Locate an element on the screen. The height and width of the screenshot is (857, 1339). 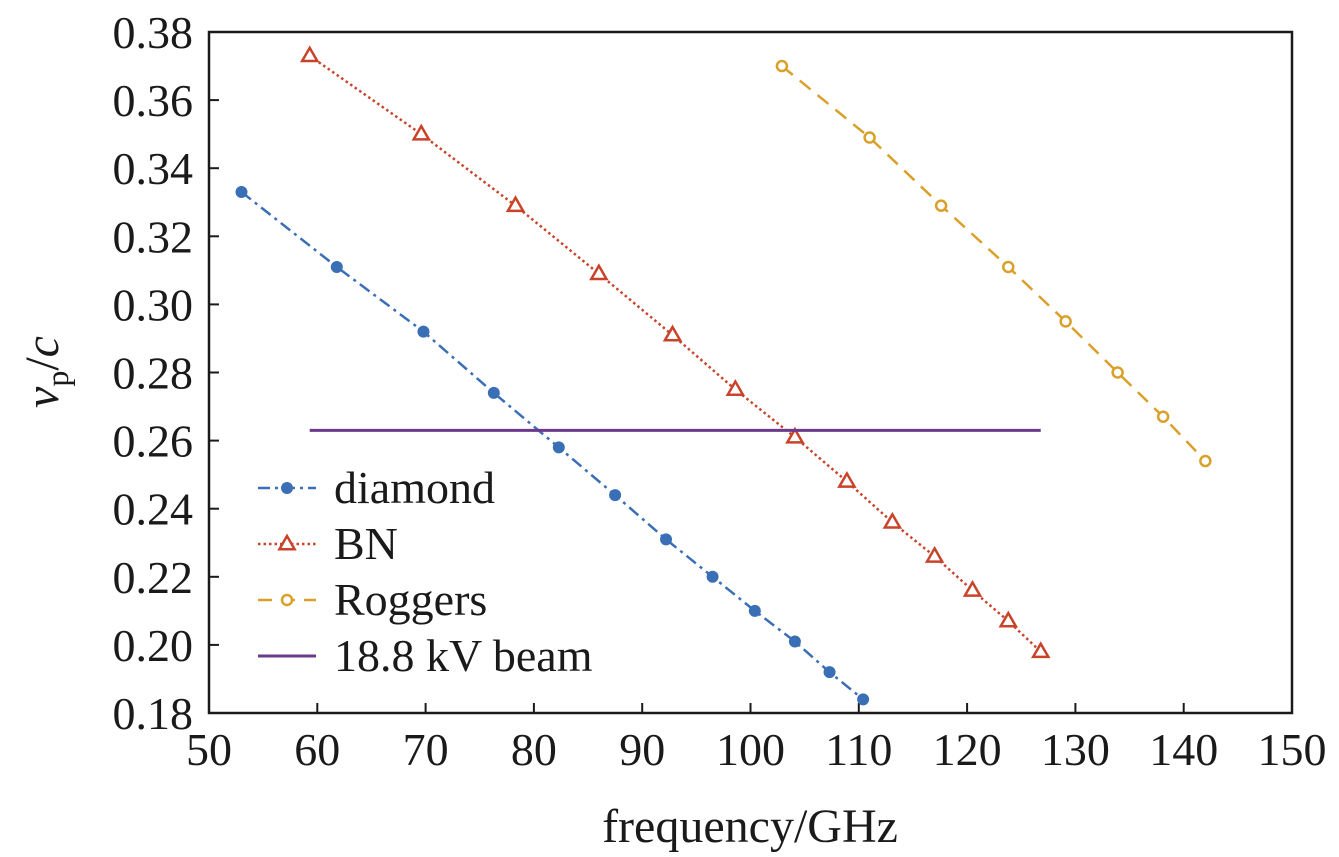
x-axis-title: frequency/GHz is located at coordinates (750, 826).